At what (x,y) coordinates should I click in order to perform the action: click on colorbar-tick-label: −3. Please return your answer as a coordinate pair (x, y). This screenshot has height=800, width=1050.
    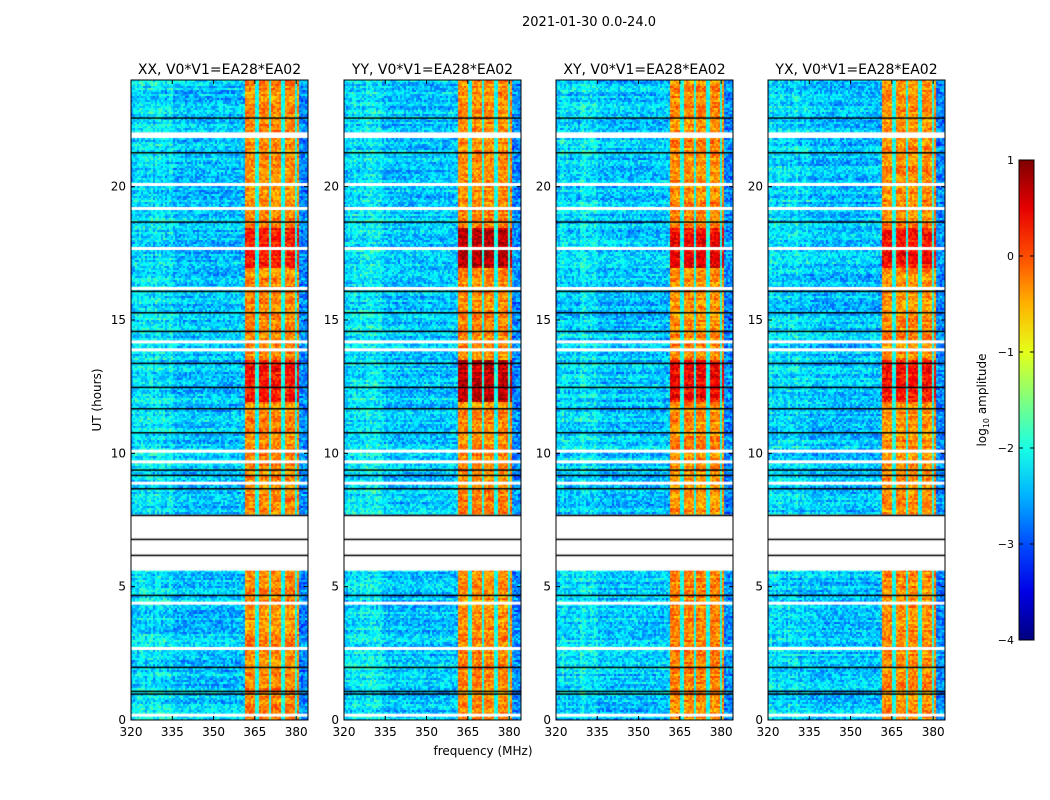
    Looking at the image, I should click on (1006, 544).